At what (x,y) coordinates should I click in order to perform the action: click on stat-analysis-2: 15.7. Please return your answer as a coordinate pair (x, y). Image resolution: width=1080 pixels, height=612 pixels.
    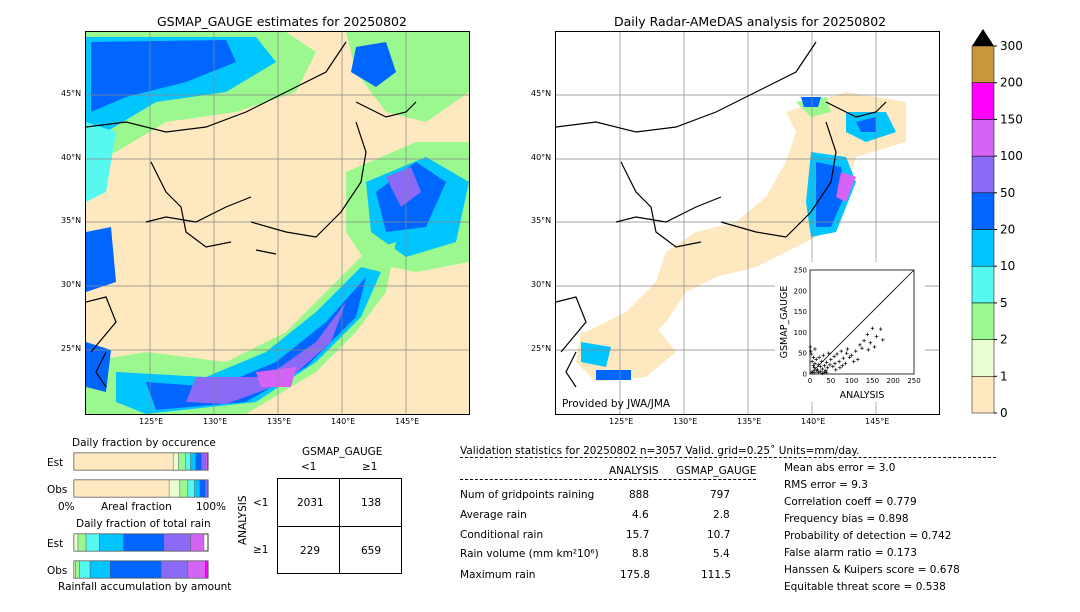
    Looking at the image, I should click on (638, 535).